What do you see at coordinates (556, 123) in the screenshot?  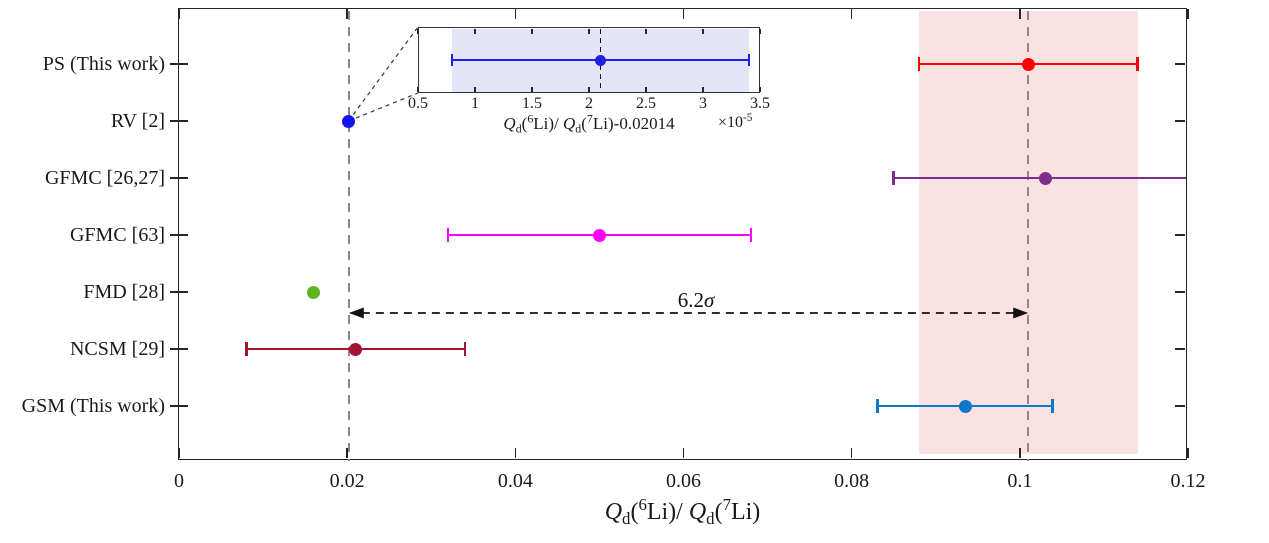 I see `inset-xlabel-mid: )/` at bounding box center [556, 123].